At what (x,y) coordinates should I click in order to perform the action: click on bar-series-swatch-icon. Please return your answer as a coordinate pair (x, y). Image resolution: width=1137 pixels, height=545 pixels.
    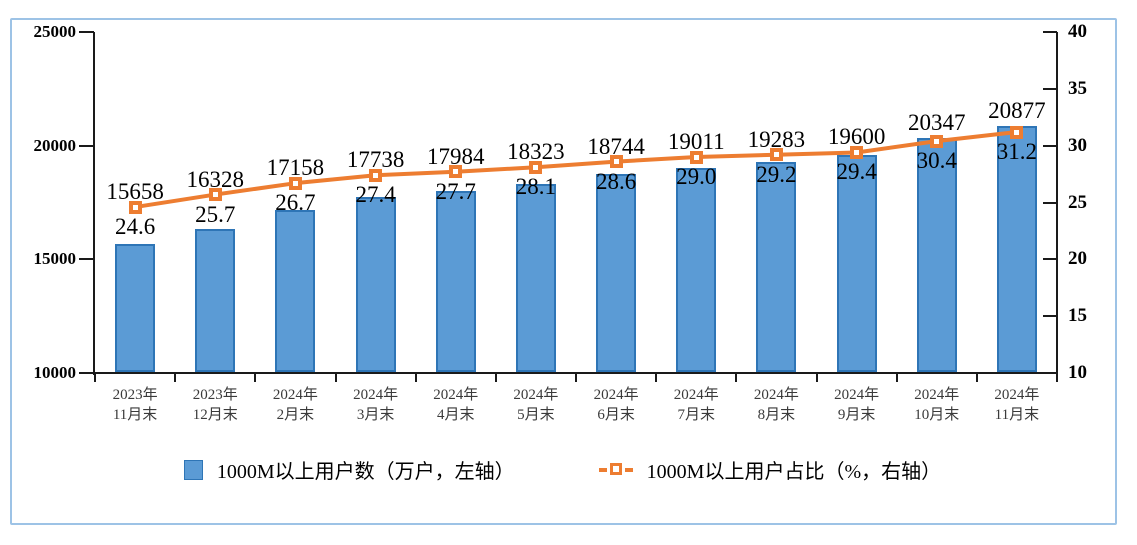
    Looking at the image, I should click on (193, 469).